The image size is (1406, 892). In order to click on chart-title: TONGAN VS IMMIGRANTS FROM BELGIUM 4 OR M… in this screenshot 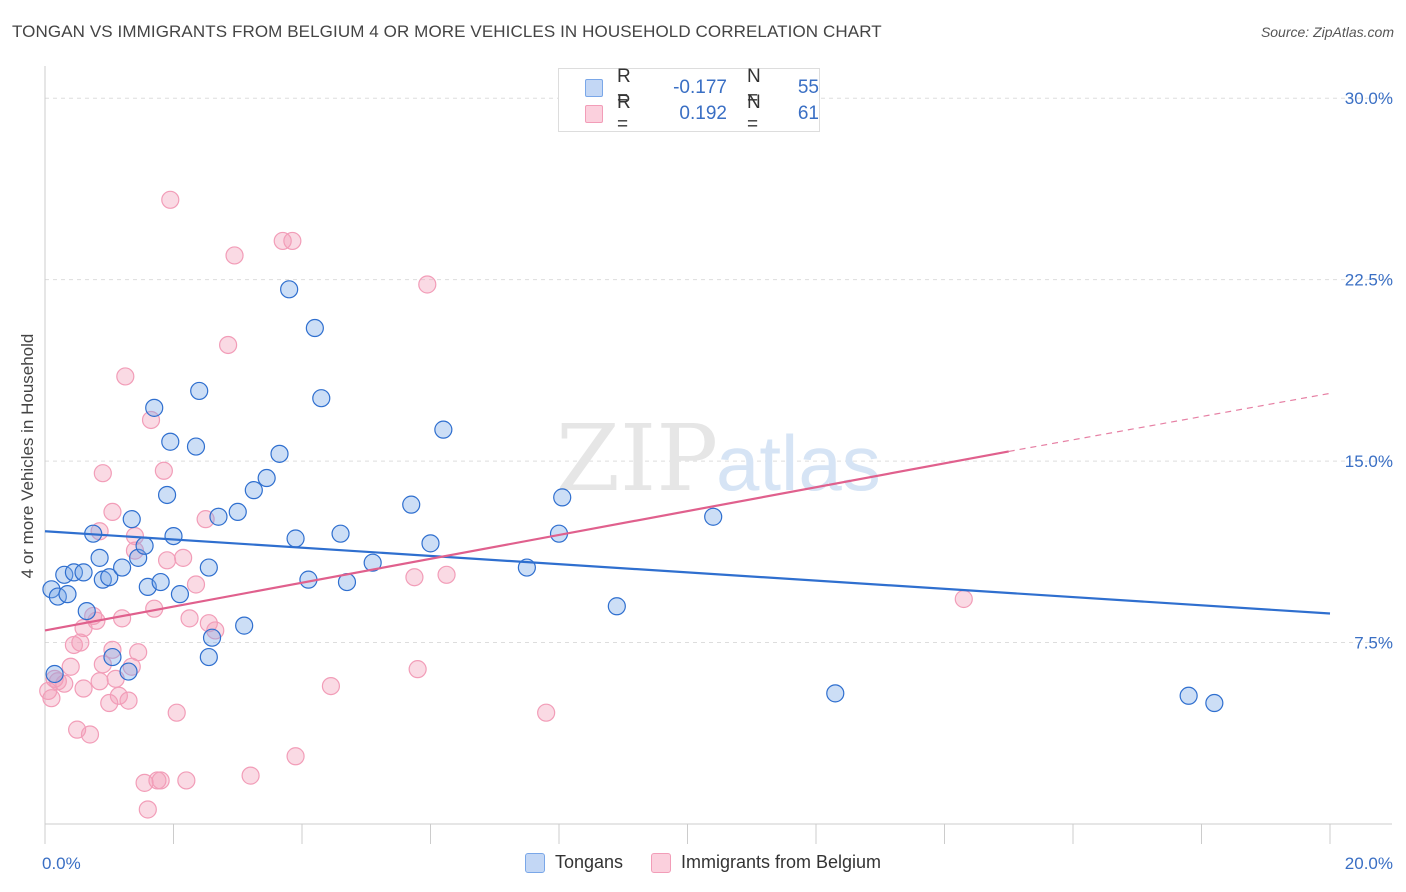, I will do `click(447, 31)`.